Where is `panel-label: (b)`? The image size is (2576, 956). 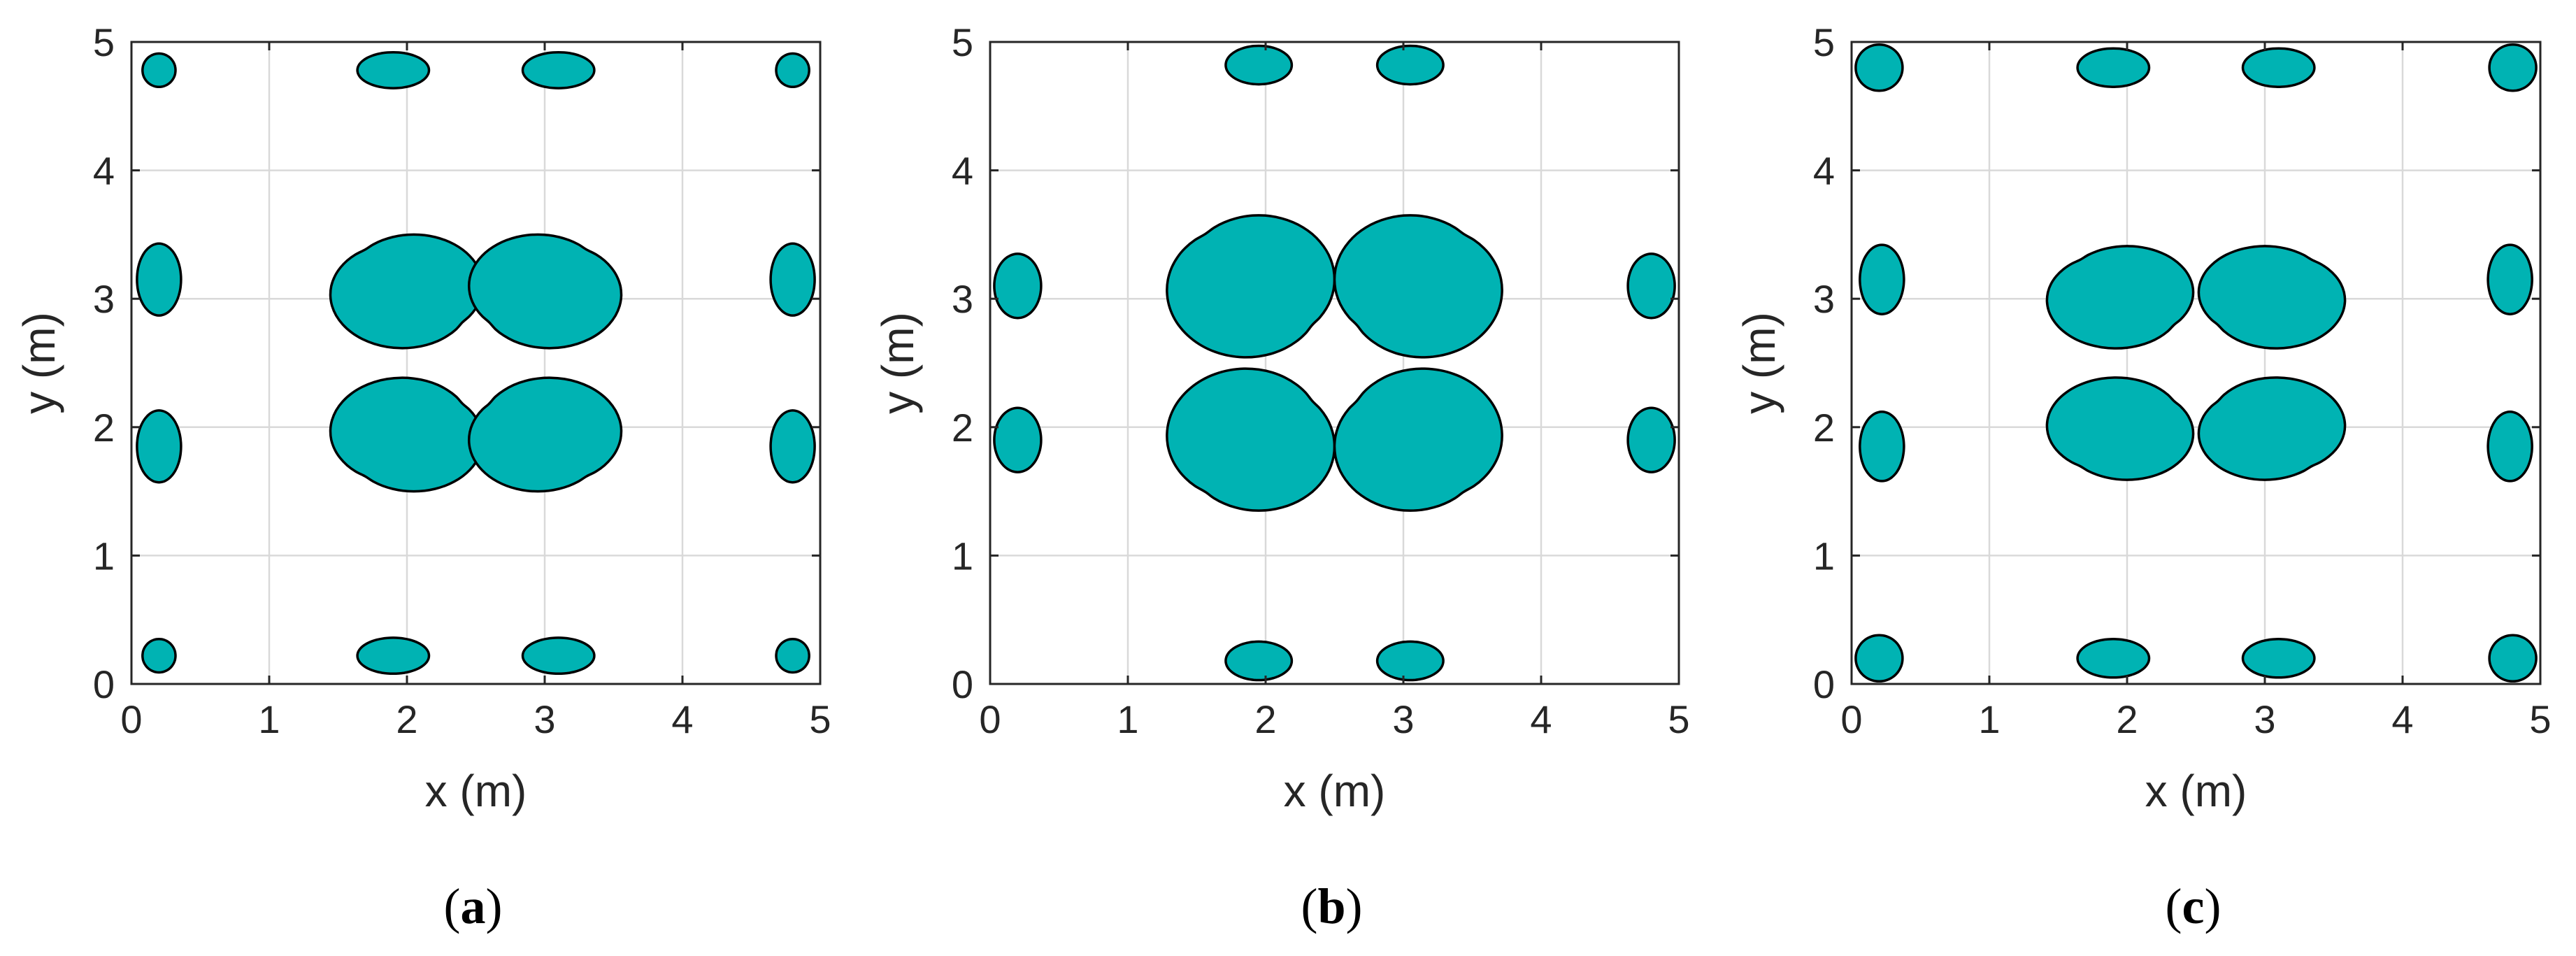
panel-label: (b) is located at coordinates (1331, 906).